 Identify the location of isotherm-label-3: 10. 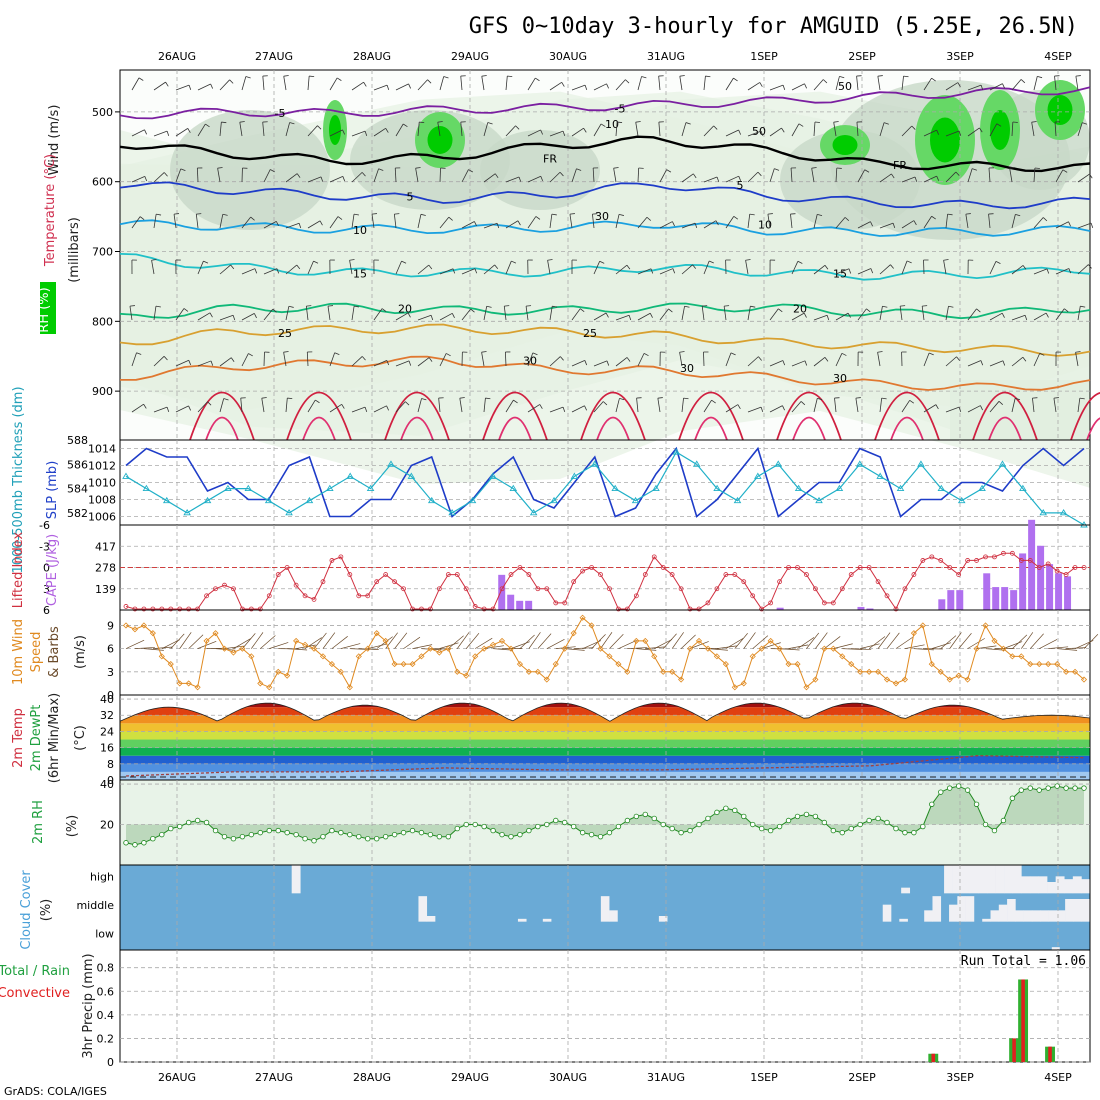
(360, 230).